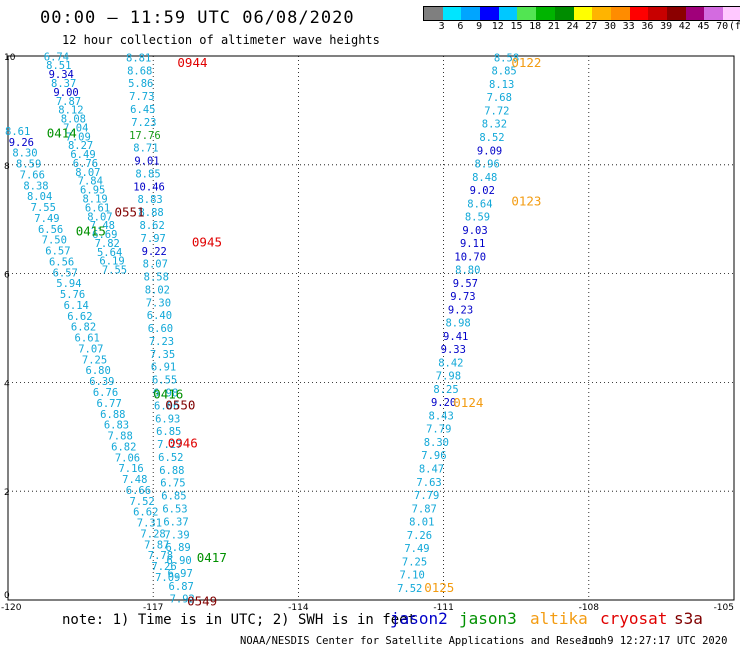 The image size is (740, 650). Describe the element at coordinates (152, 226) in the screenshot. I see `swh-value: 8.62` at that location.